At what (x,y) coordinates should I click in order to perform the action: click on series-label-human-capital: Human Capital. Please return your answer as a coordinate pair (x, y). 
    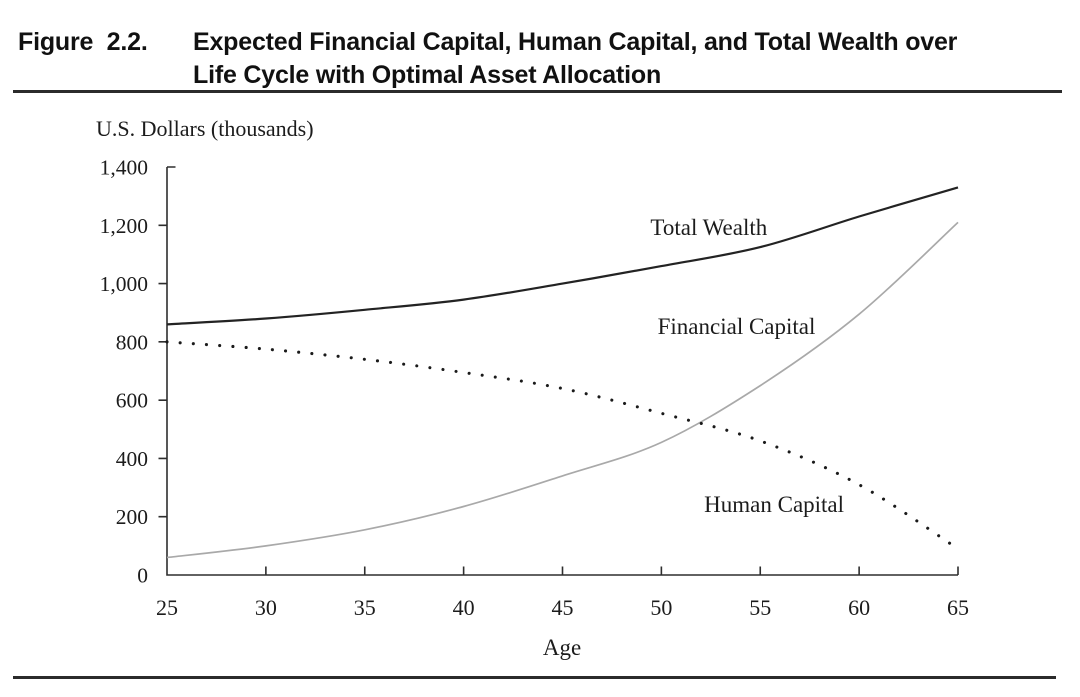
    Looking at the image, I should click on (774, 504).